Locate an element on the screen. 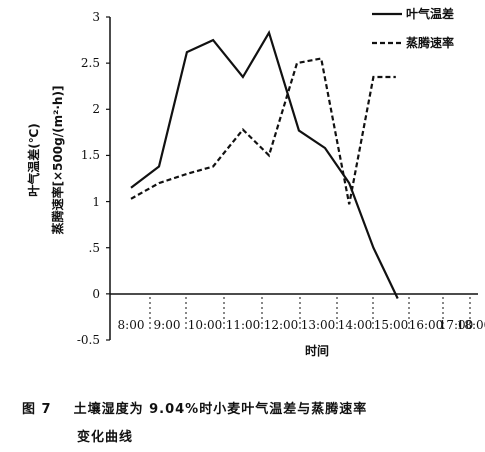 The image size is (485, 452). y-tick-label: 1.5 is located at coordinates (90, 155).